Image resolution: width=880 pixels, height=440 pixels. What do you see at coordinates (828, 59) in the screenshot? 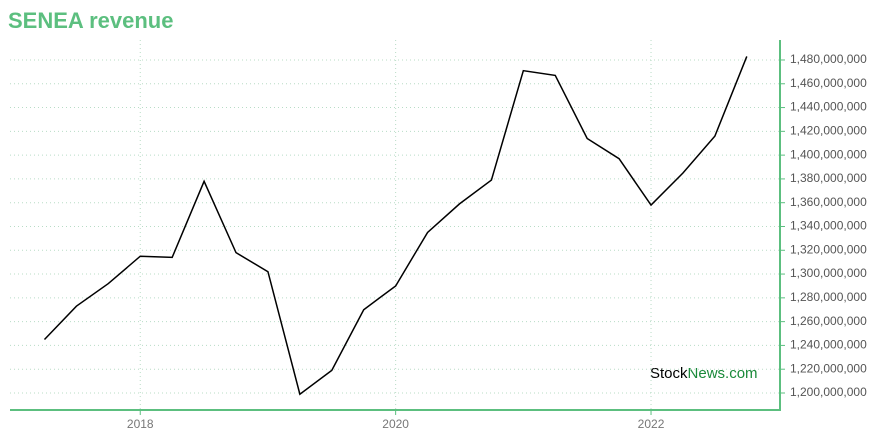
I see `y-tick-label: 1,480,000,000` at bounding box center [828, 59].